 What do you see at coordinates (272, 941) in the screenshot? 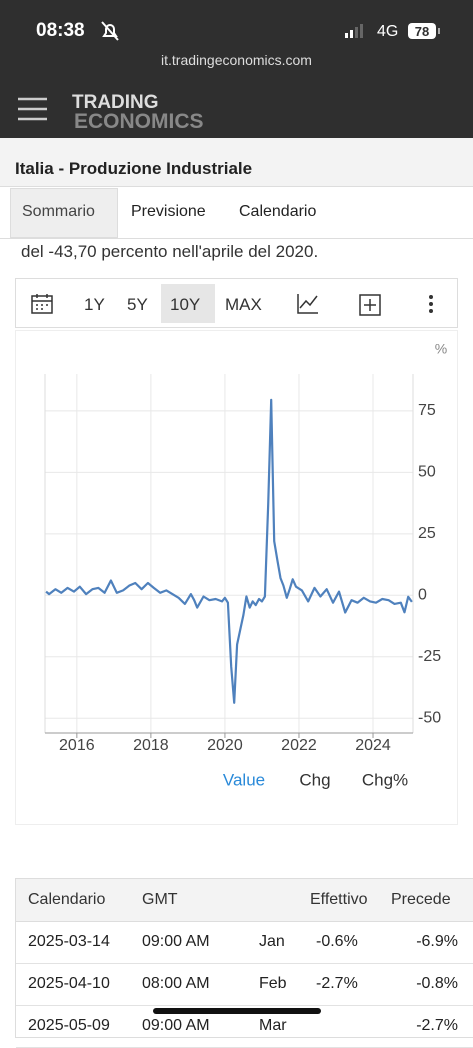
I see `table-cell: Jan` at bounding box center [272, 941].